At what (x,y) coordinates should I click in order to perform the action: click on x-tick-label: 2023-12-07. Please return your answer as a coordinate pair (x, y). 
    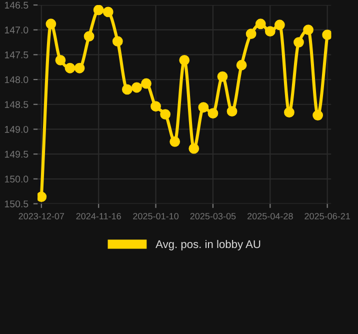
    Looking at the image, I should click on (41, 216).